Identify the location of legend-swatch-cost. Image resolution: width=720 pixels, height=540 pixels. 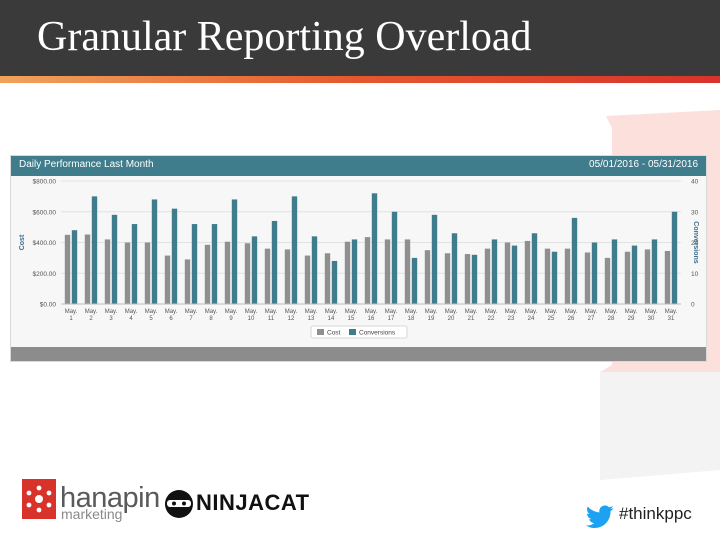
(320, 332).